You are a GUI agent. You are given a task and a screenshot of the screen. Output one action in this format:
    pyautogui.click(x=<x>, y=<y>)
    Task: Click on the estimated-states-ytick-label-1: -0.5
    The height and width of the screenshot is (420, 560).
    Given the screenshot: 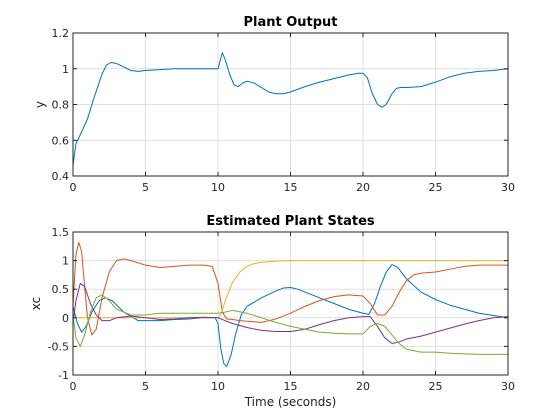 What is the action you would take?
    pyautogui.click(x=58, y=346)
    